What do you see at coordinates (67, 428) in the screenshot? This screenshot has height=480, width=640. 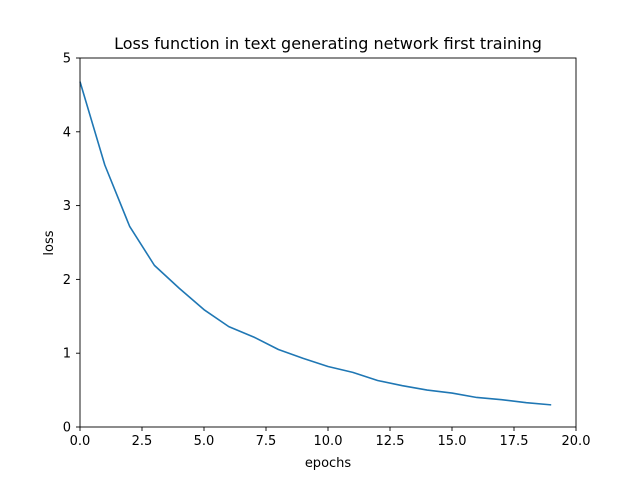 I see `y-tick-label: 0` at bounding box center [67, 428].